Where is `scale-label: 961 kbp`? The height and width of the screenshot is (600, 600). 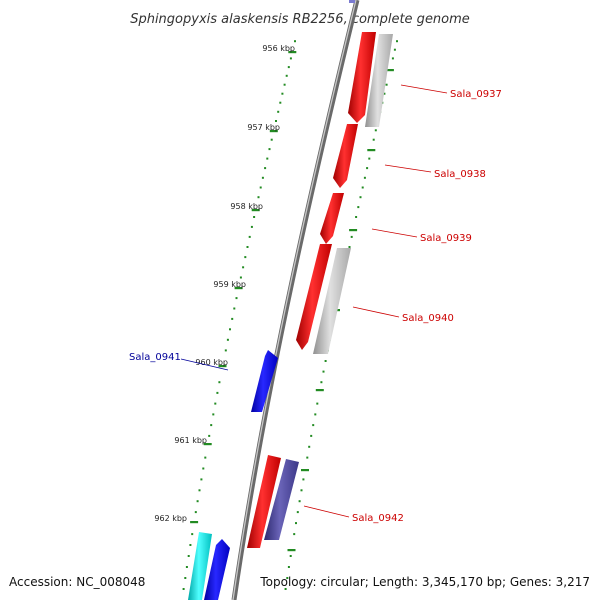
scale-label: 961 kbp is located at coordinates (190, 440).